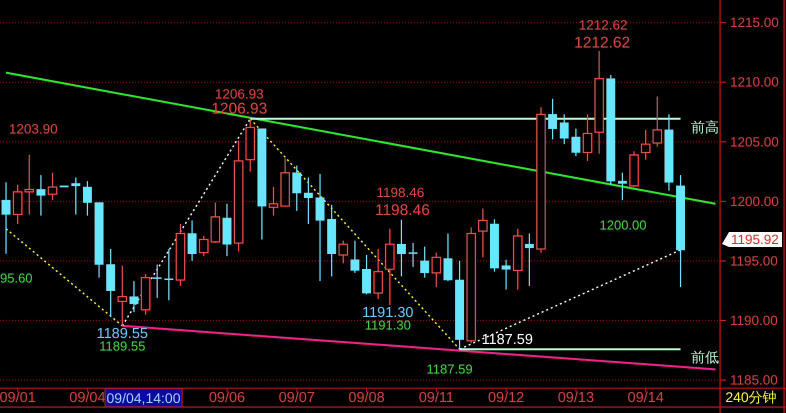  What do you see at coordinates (87, 398) in the screenshot?
I see `x-tick-label: 09/04` at bounding box center [87, 398].